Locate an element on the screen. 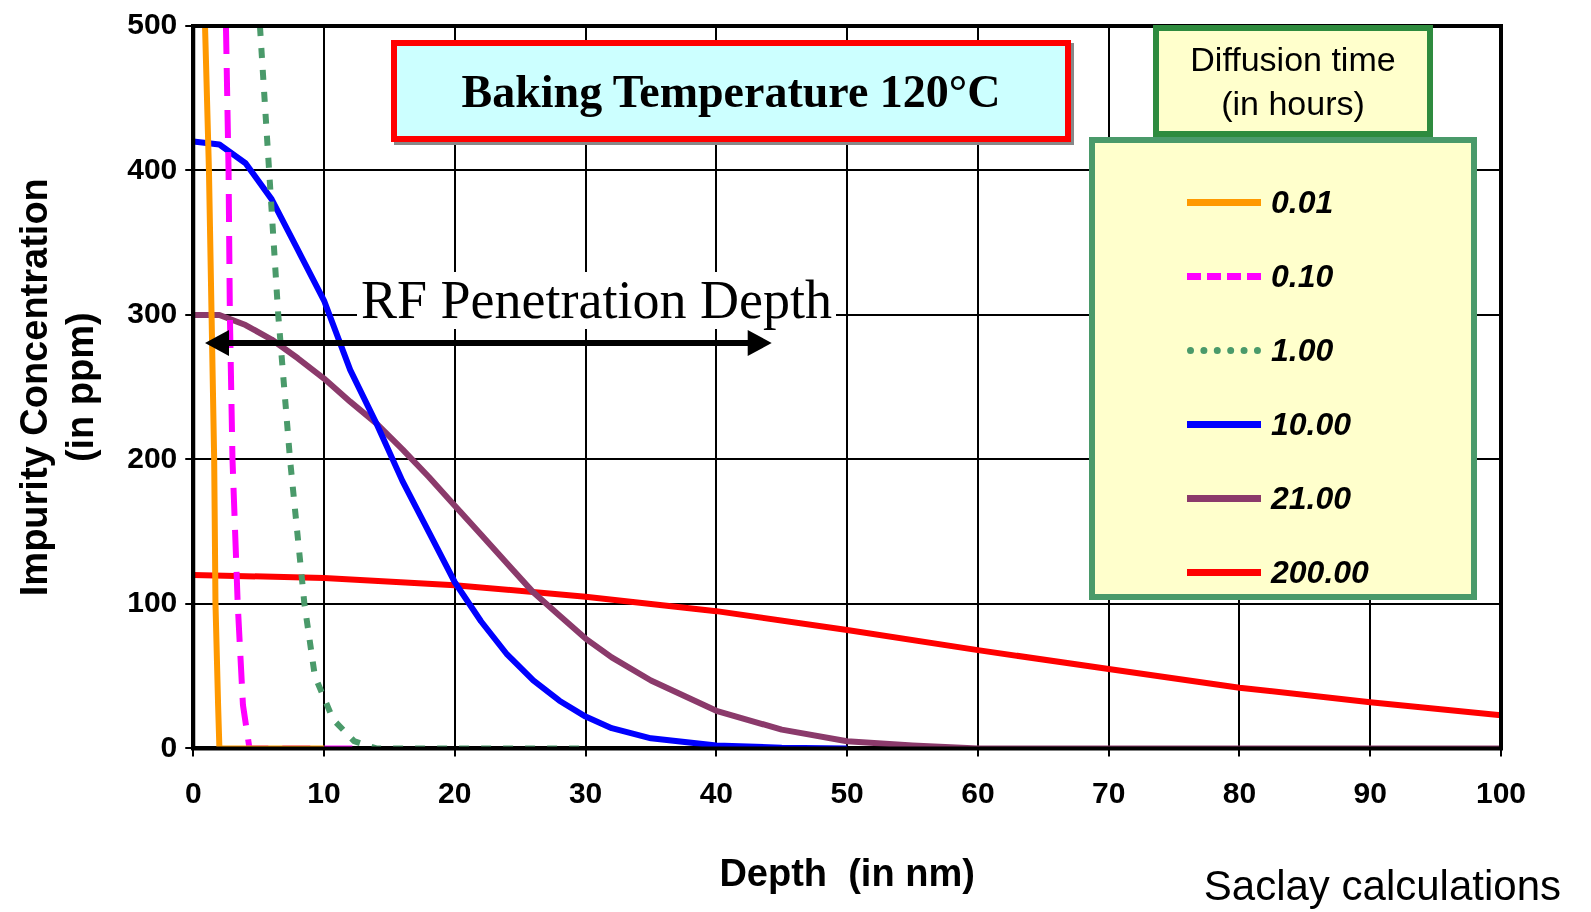 Image resolution: width=1591 pixels, height=912 pixels. legend-label: 1.00 is located at coordinates (1302, 350).